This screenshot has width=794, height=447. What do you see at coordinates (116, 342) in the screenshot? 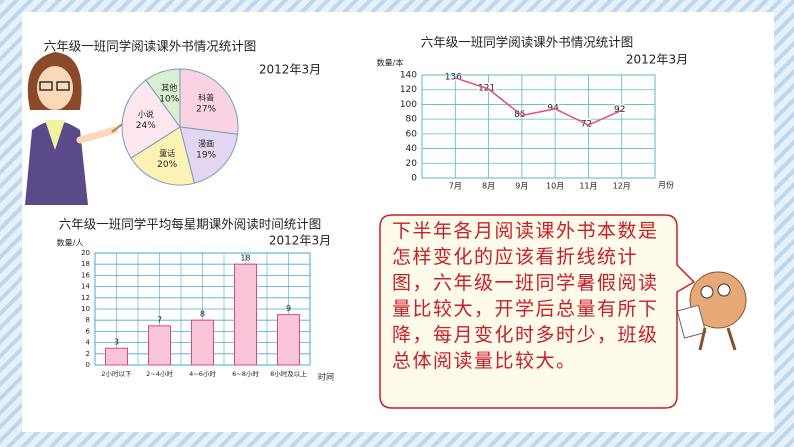
I see `data-label: 3` at bounding box center [116, 342].